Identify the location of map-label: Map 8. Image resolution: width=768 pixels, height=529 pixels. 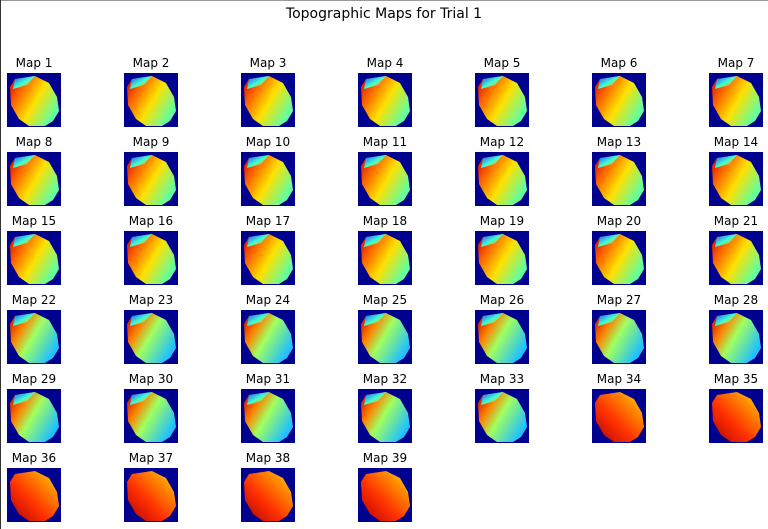
(34, 142).